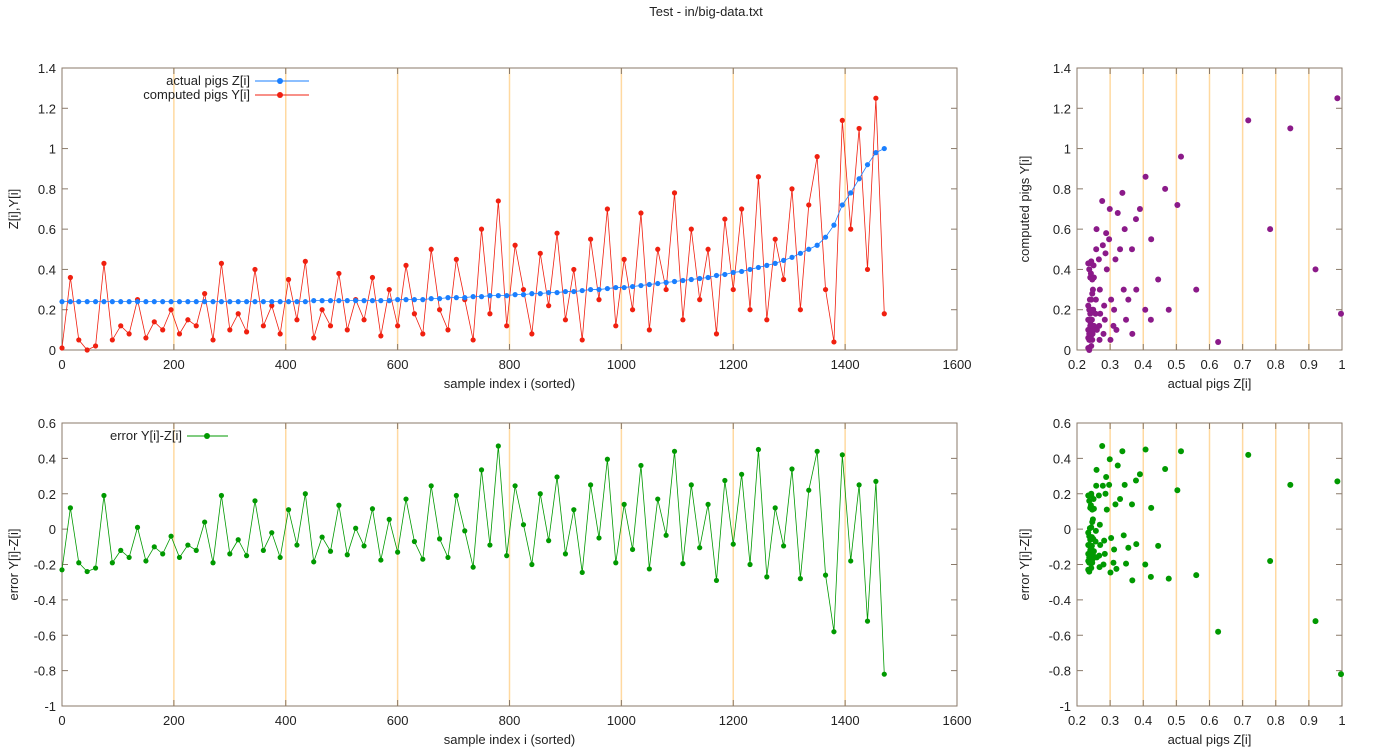  I want to click on x-tick-label: 0.5, so click(1176, 720).